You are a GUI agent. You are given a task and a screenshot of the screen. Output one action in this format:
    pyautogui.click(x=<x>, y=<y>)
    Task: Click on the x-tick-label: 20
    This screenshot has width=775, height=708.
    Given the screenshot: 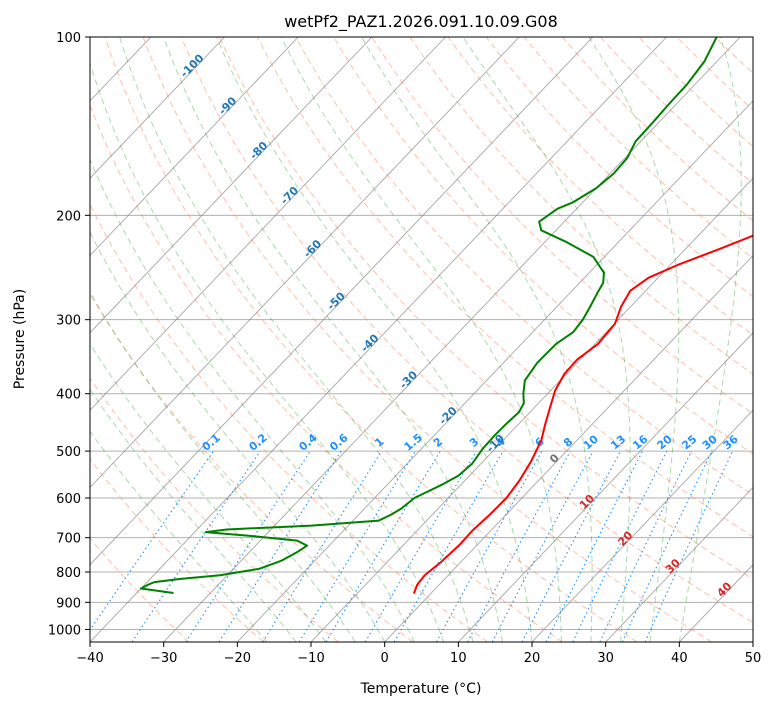 What is the action you would take?
    pyautogui.click(x=532, y=658)
    